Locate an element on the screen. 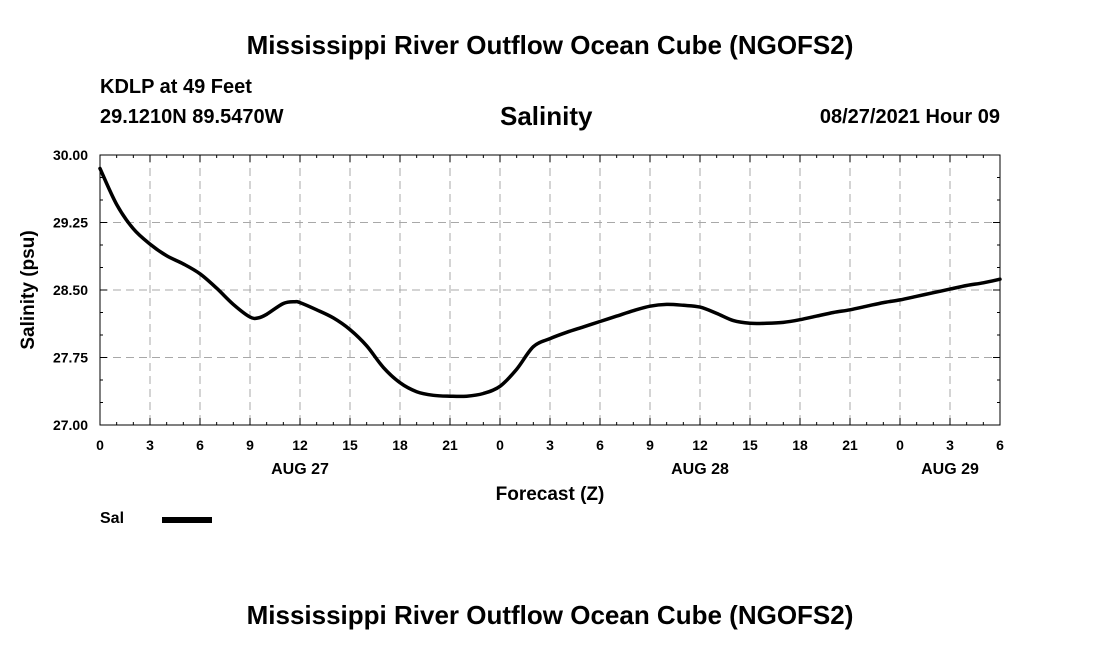  station-label: KDLP at 49 Feet is located at coordinates (176, 87).